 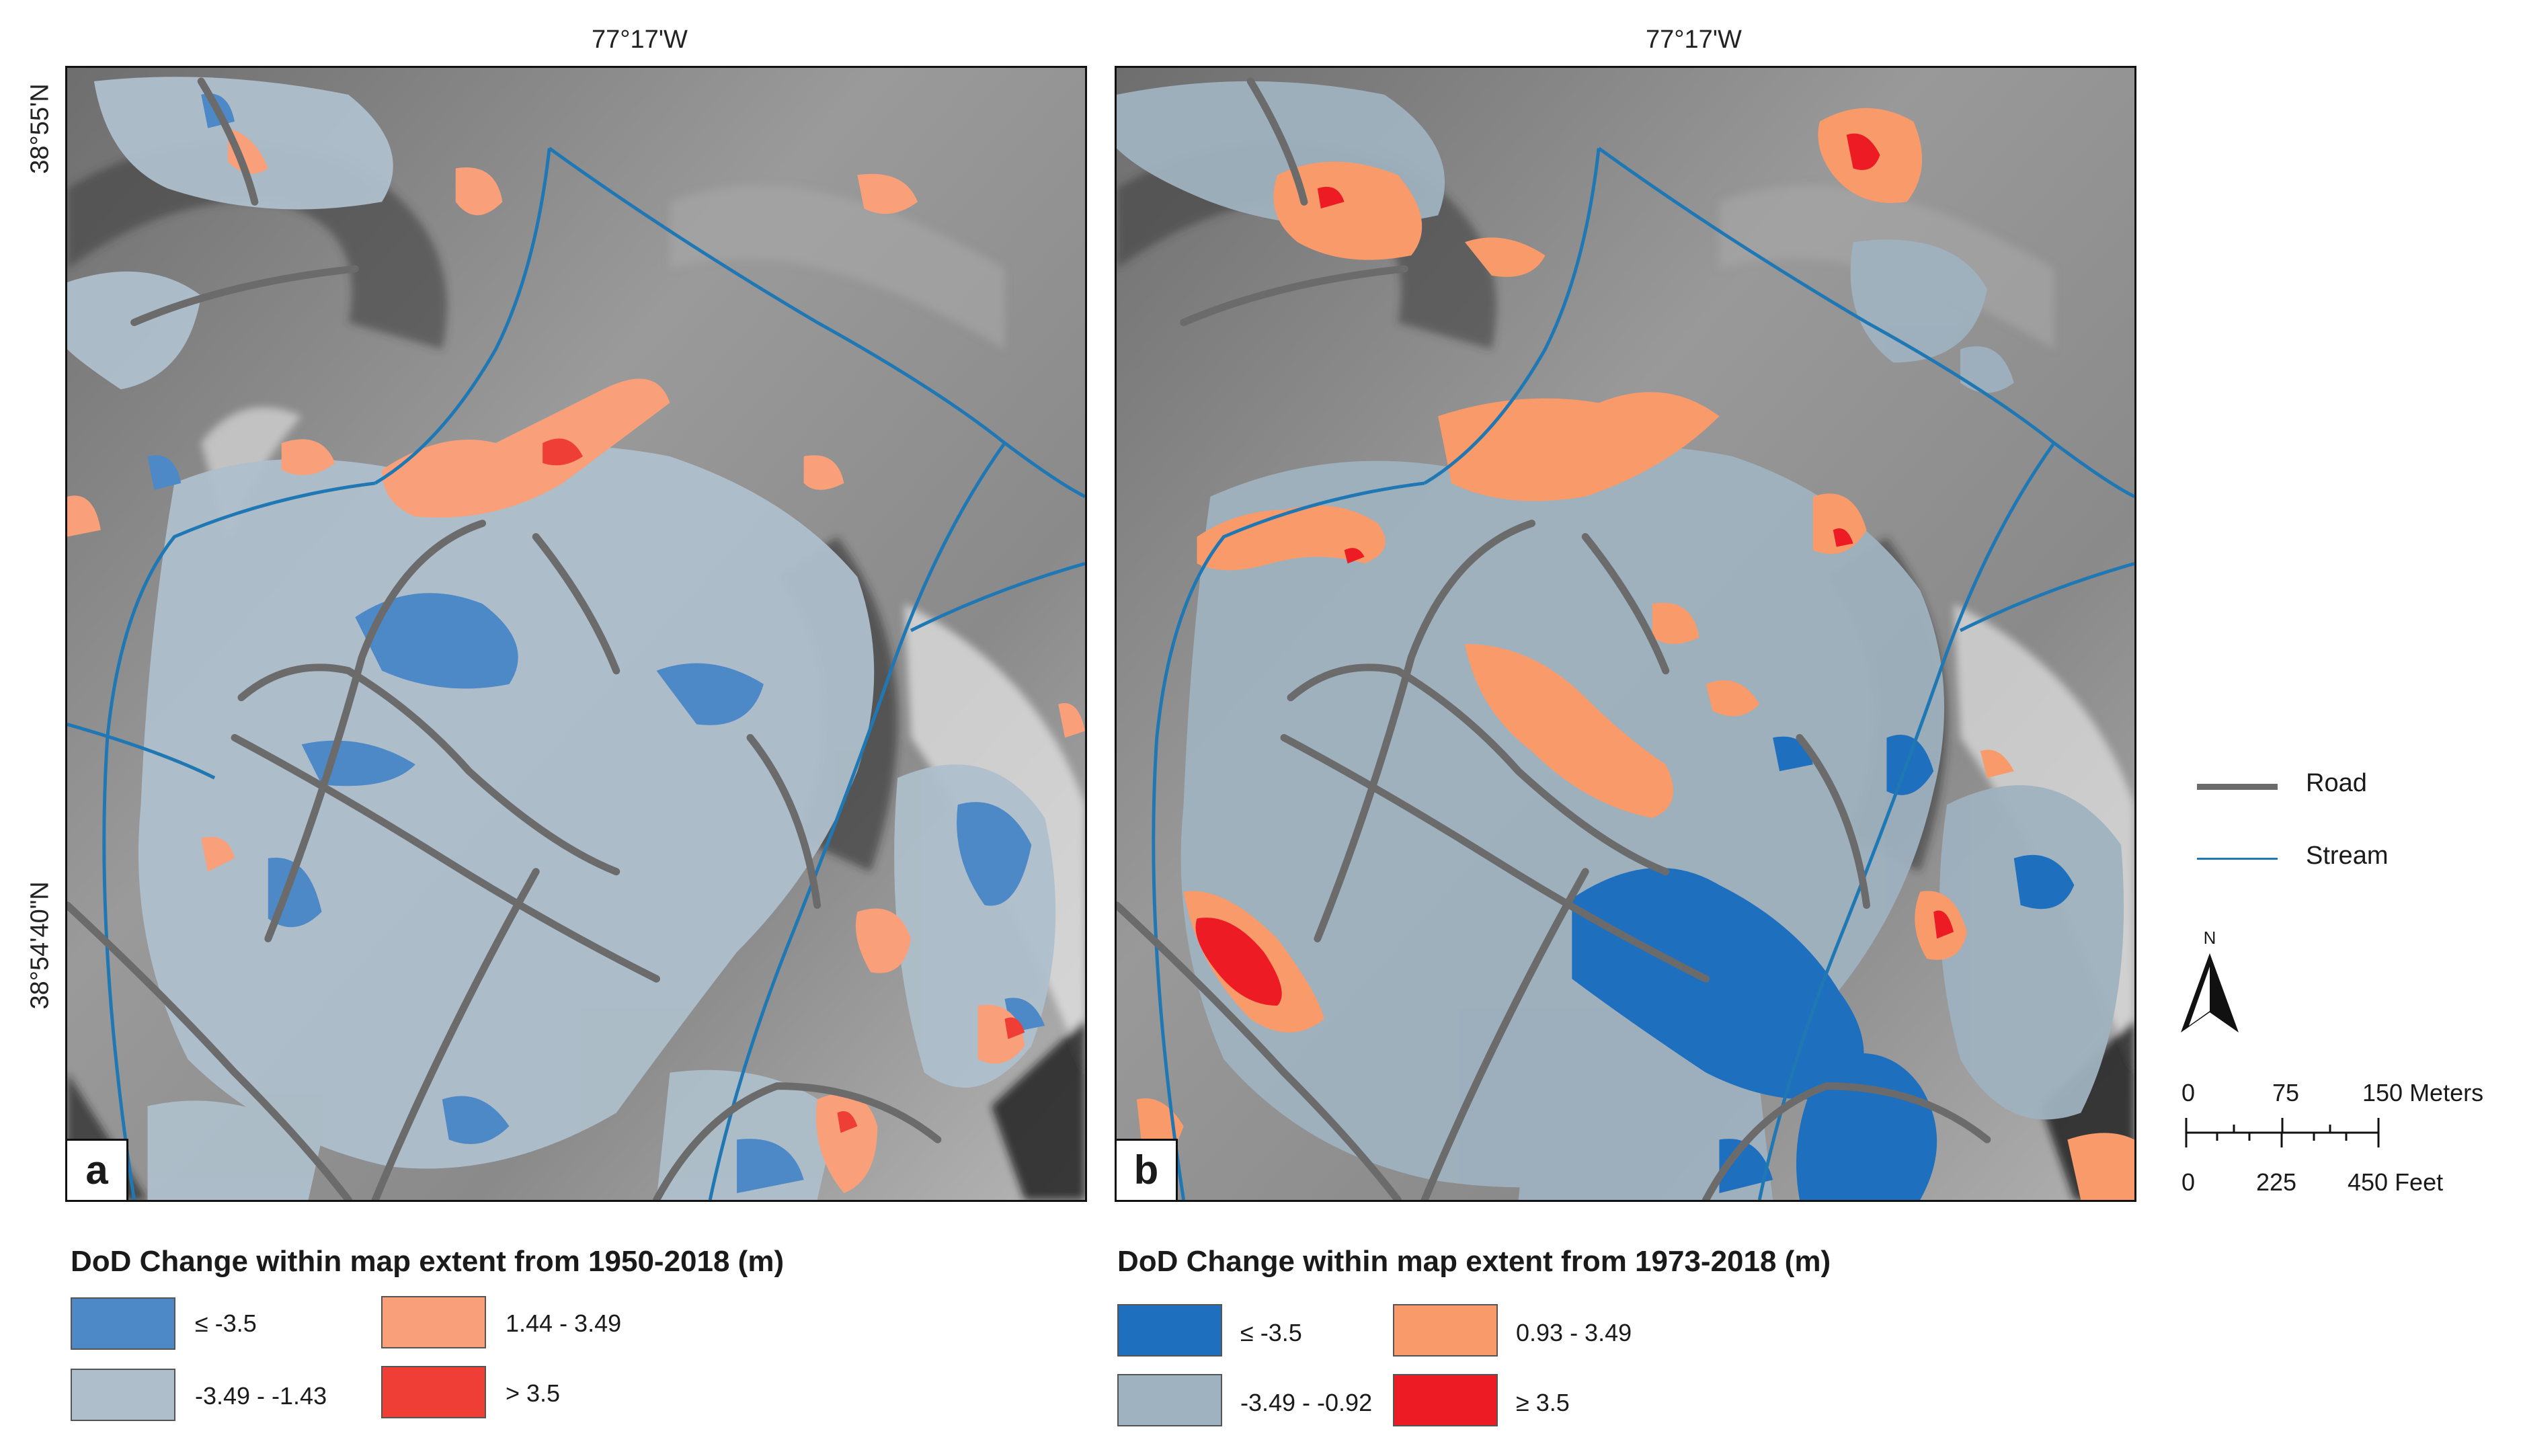 What do you see at coordinates (1543, 1402) in the screenshot?
I see `legend-b-label-3: ≥ 3.5` at bounding box center [1543, 1402].